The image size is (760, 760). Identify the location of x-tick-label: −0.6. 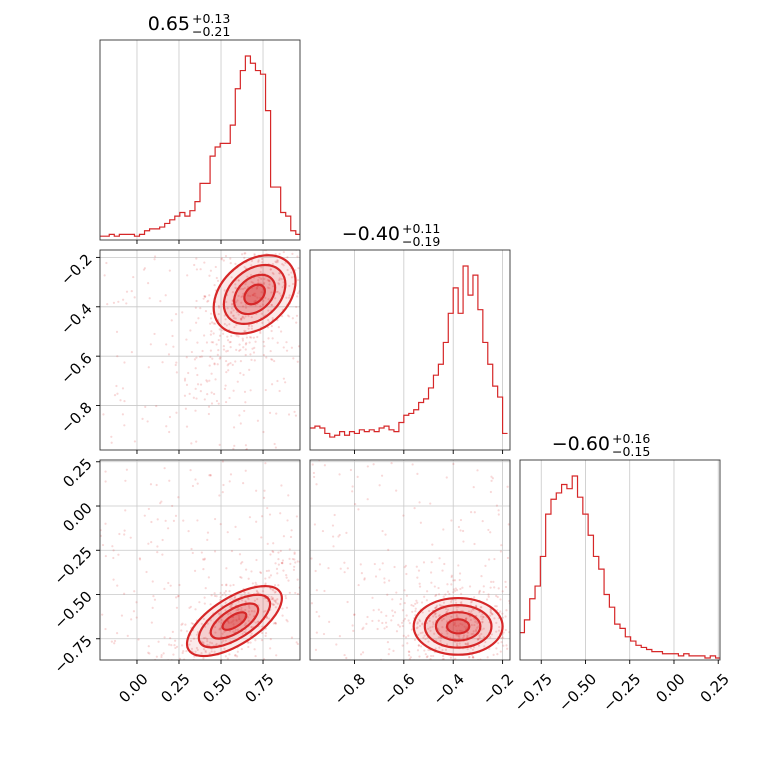
(399, 689).